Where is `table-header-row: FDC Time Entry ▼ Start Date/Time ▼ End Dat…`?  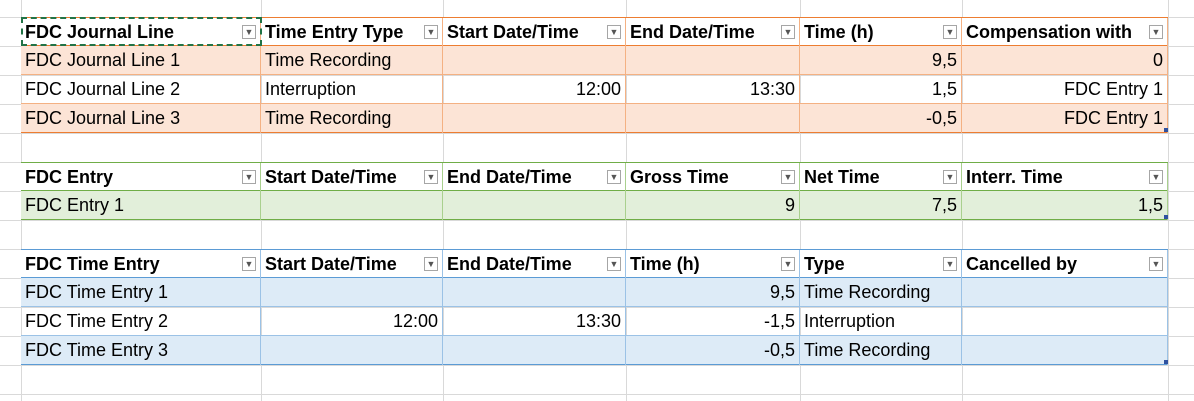
table-header-row: FDC Time Entry ▼ Start Date/Time ▼ End Dat… is located at coordinates (594, 264).